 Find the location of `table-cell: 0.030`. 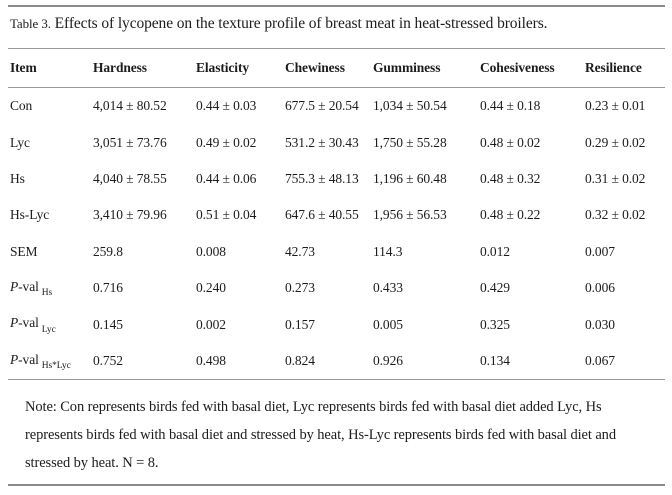

table-cell: 0.030 is located at coordinates (600, 324).